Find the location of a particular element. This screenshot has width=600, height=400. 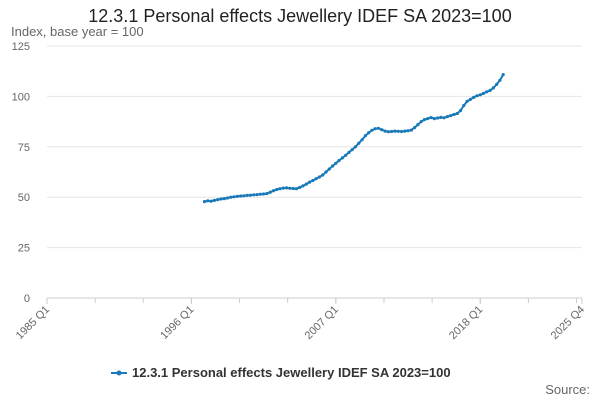

y-tick-label: 25 is located at coordinates (24, 249).